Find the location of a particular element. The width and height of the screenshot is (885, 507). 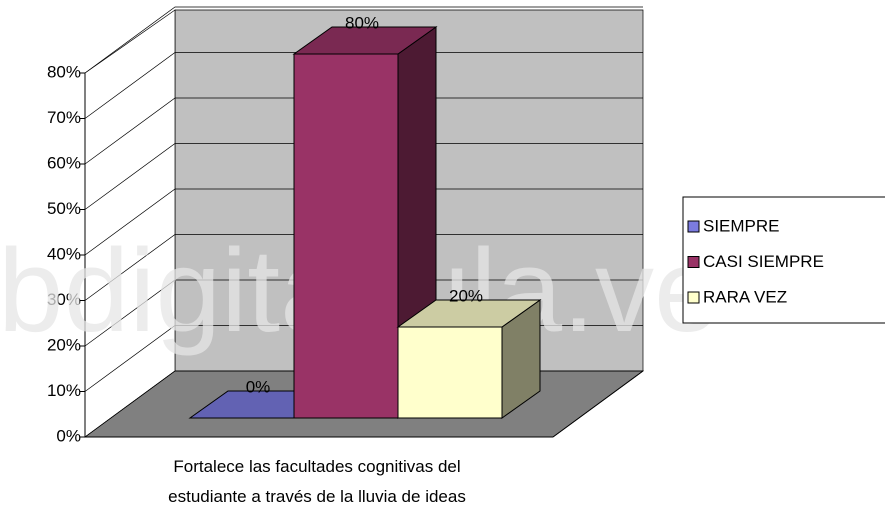

y-tick-label: 50% is located at coordinates (64, 208).